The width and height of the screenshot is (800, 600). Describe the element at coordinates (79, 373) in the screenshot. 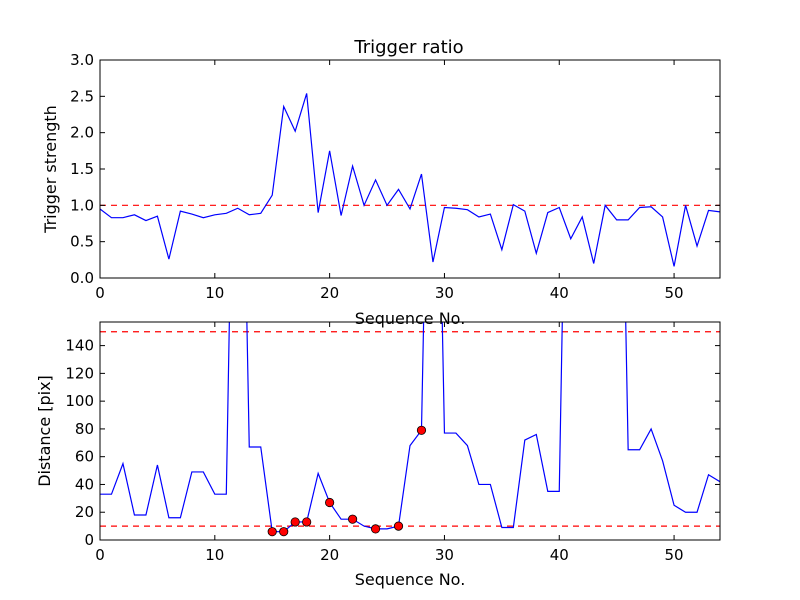

I see `y-tick-label: 120` at that location.